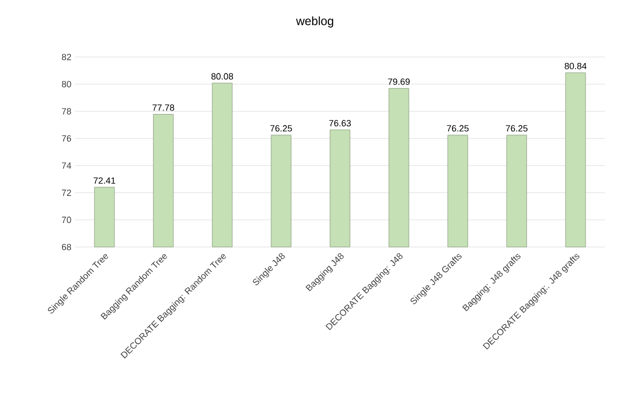 This screenshot has width=631, height=407. I want to click on data-label: 77.78, so click(163, 107).